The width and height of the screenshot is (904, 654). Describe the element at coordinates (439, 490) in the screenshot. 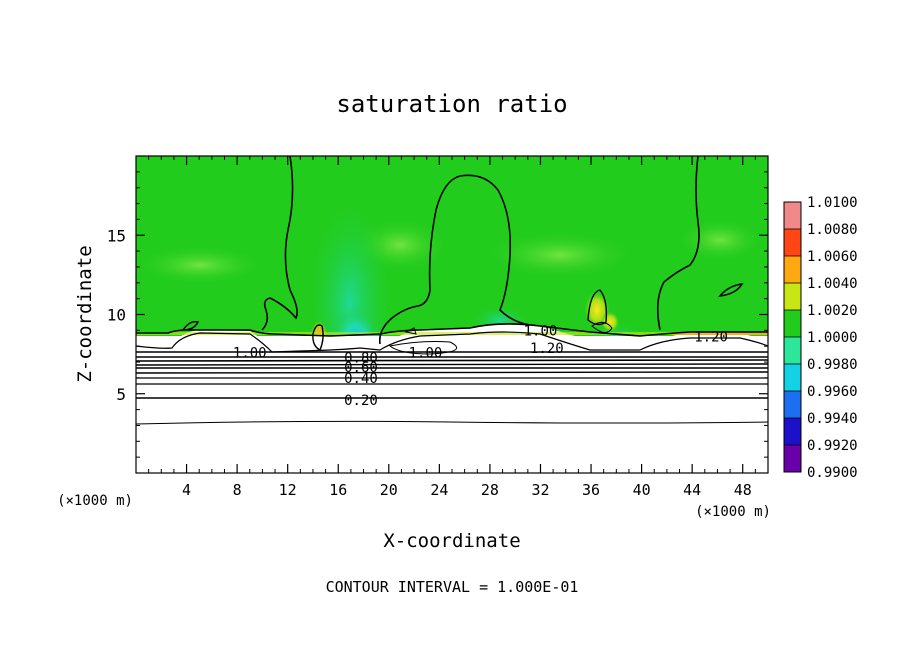

I see `x-tick-label: 24` at that location.